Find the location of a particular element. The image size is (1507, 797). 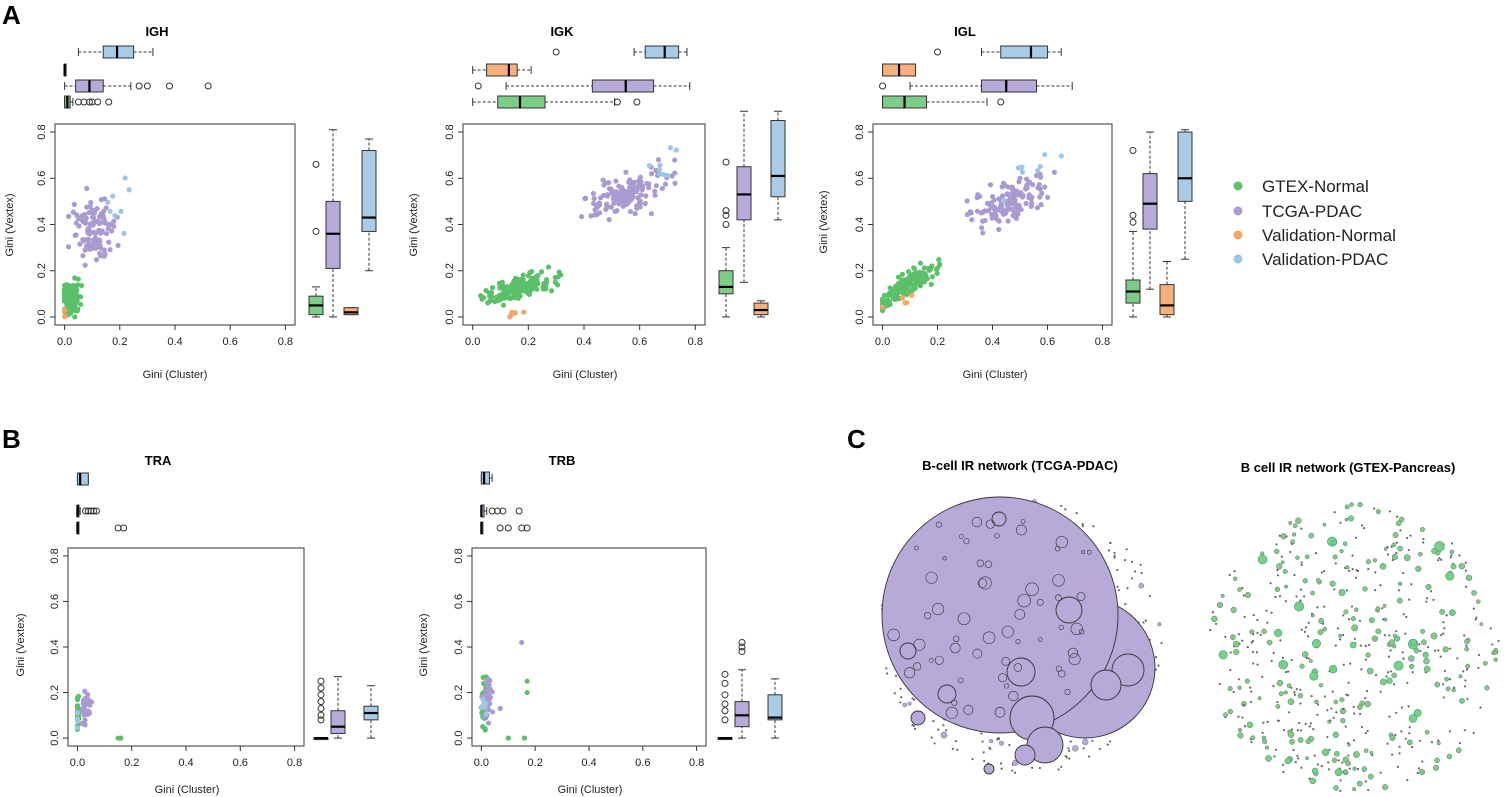

y-tick-label-igk: 0.0 is located at coordinates (450, 316).